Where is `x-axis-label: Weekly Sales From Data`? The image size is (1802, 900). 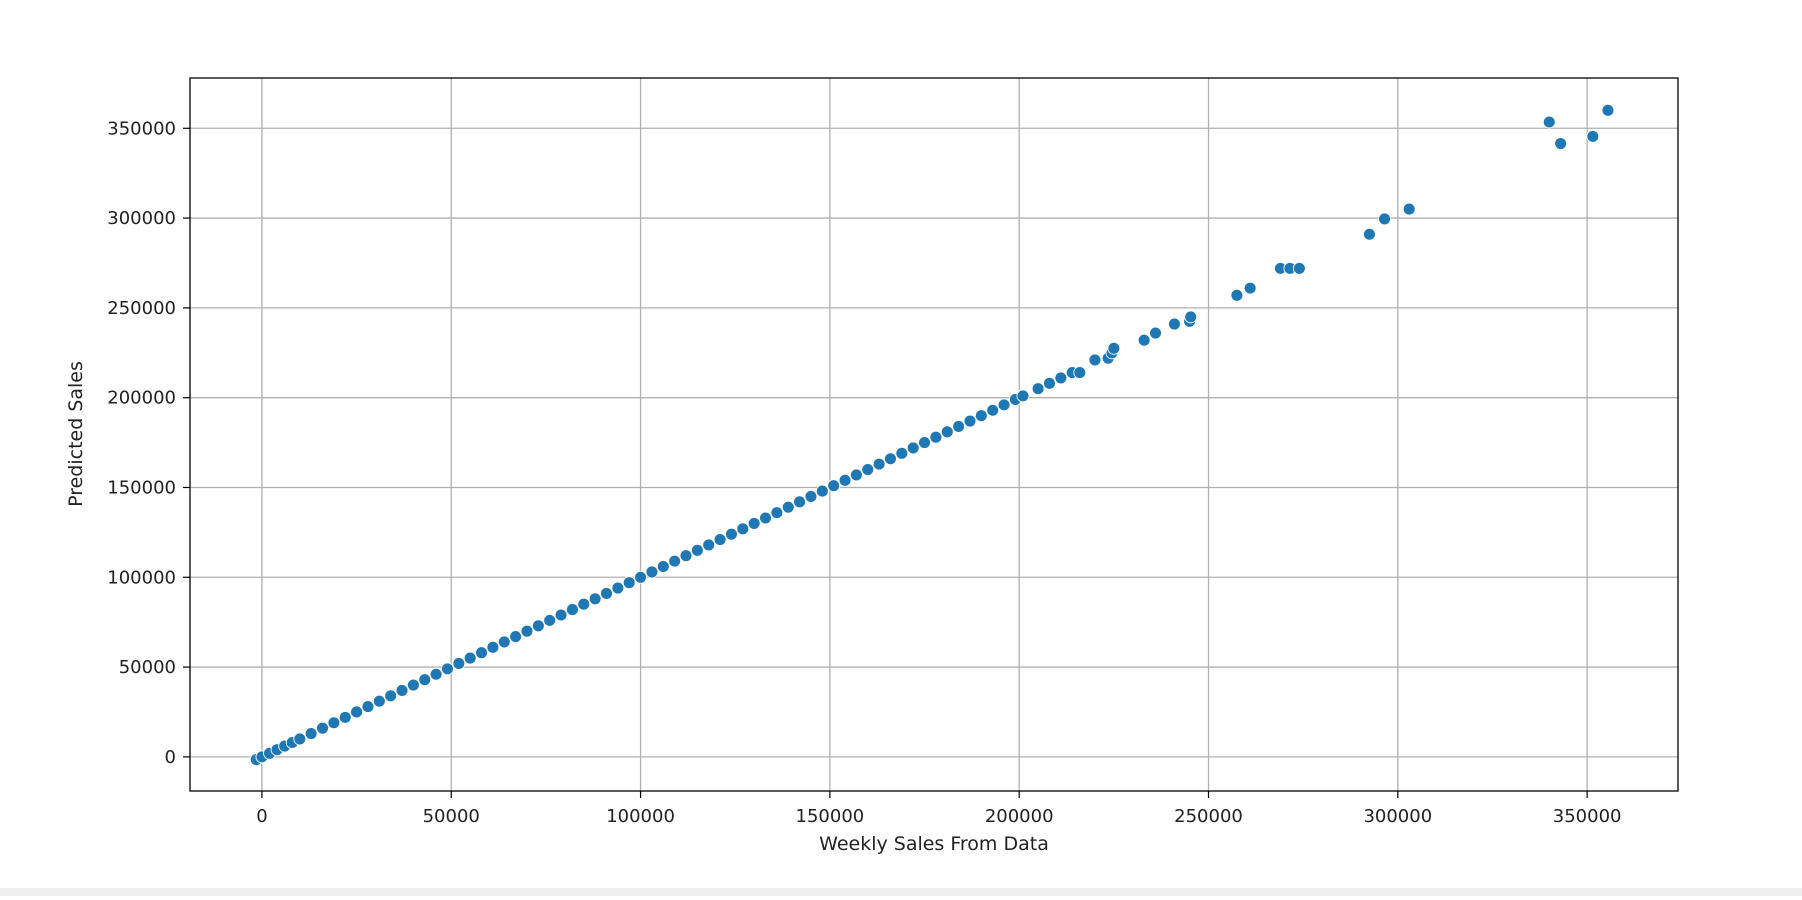
x-axis-label: Weekly Sales From Data is located at coordinates (934, 844).